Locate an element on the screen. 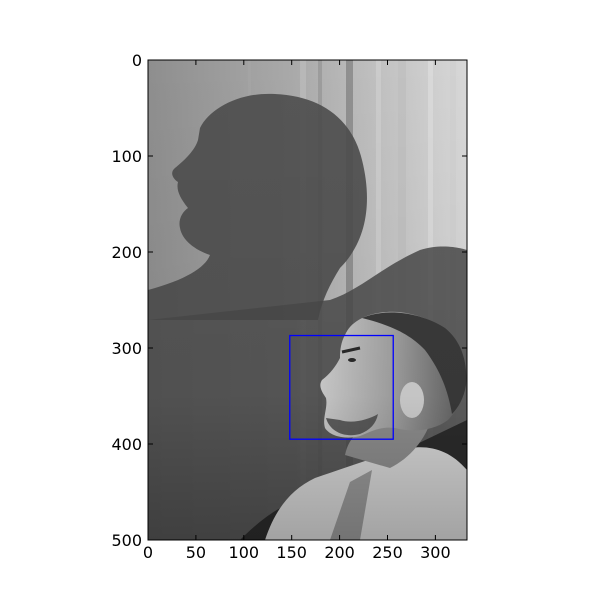  y-tick-label: 100 is located at coordinates (126, 156).